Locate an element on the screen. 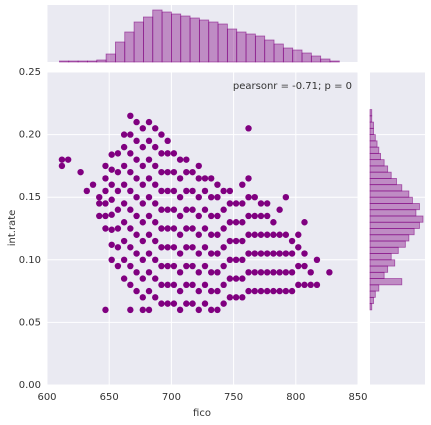 Image resolution: width=431 pixels, height=425 pixels. y-tick-label: 0.00 is located at coordinates (30, 385).